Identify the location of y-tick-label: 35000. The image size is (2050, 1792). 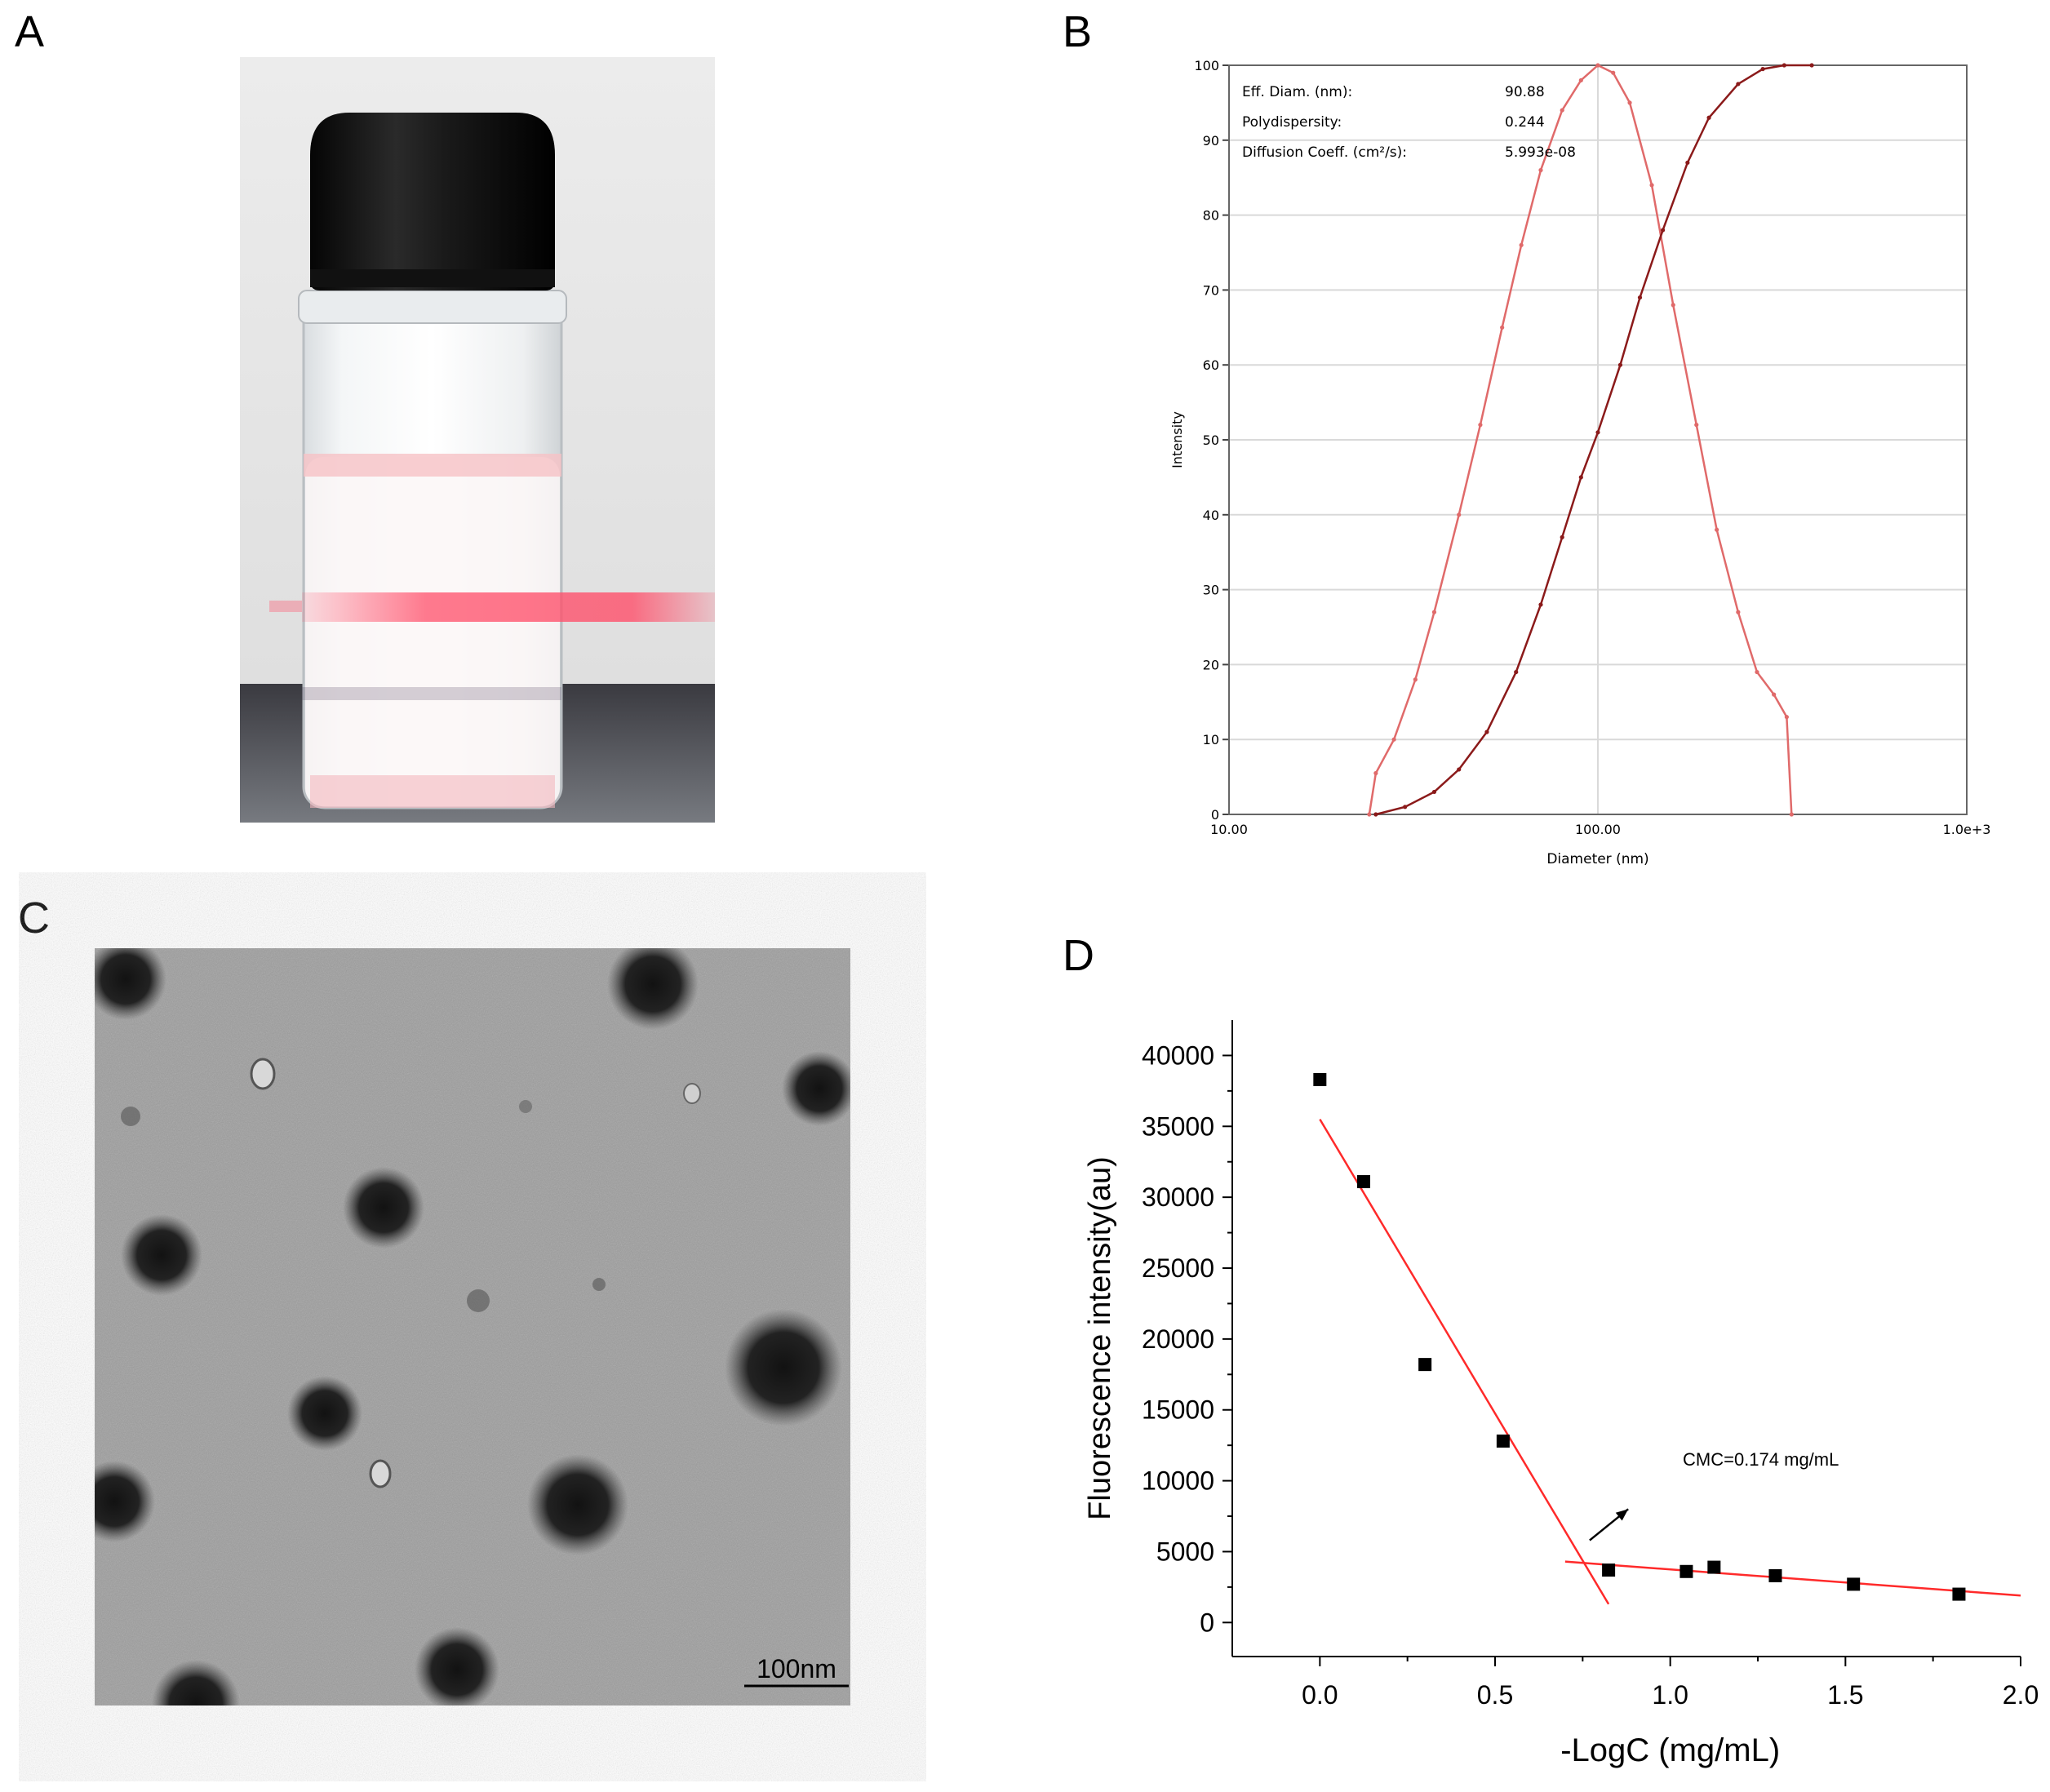
(1178, 1126).